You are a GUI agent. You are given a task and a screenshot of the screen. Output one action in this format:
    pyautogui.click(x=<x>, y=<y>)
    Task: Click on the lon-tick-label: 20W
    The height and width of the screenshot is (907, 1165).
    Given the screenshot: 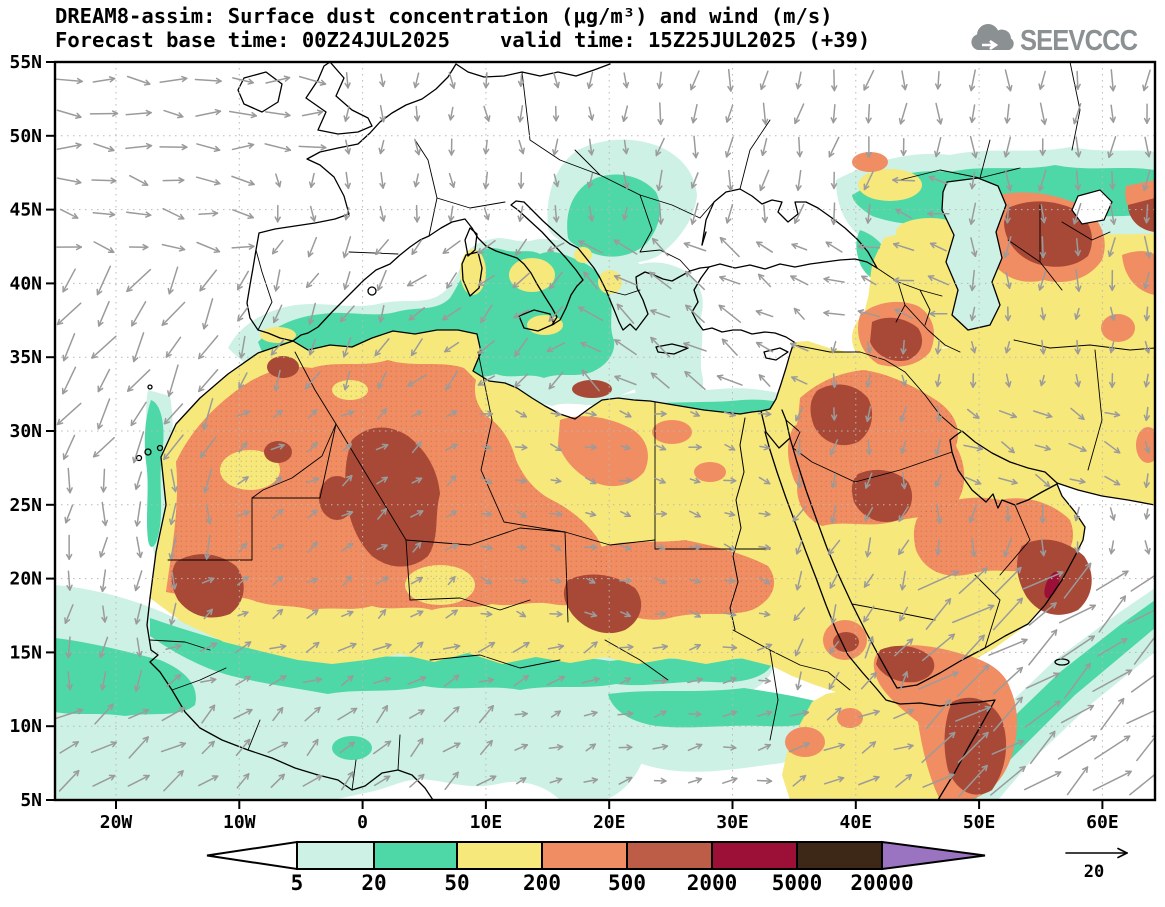 What is the action you would take?
    pyautogui.click(x=116, y=822)
    